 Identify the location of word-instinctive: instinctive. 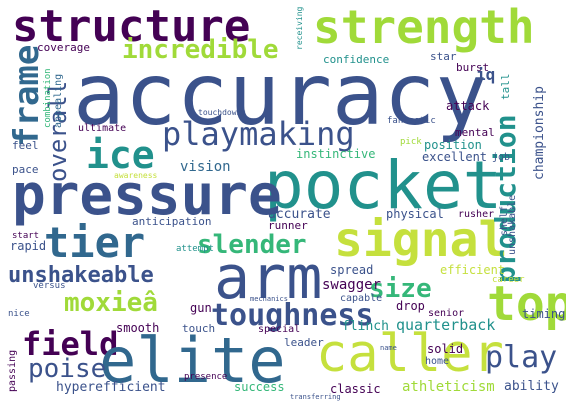
(336, 154).